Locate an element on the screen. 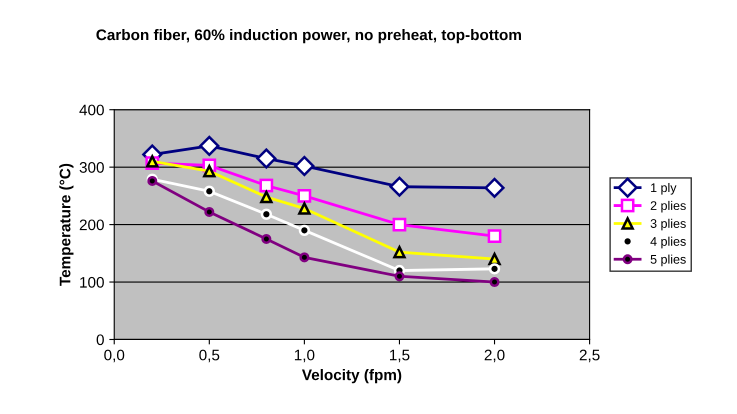 Image resolution: width=737 pixels, height=414 pixels. x-tick-label: 1,0 is located at coordinates (304, 356).